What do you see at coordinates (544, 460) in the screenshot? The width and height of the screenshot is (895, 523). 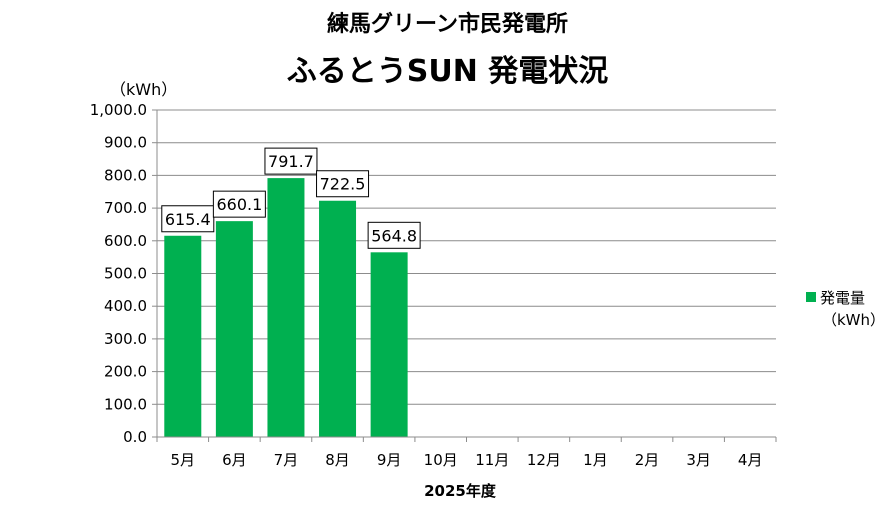 I see `x-tick-label: 12月` at bounding box center [544, 460].